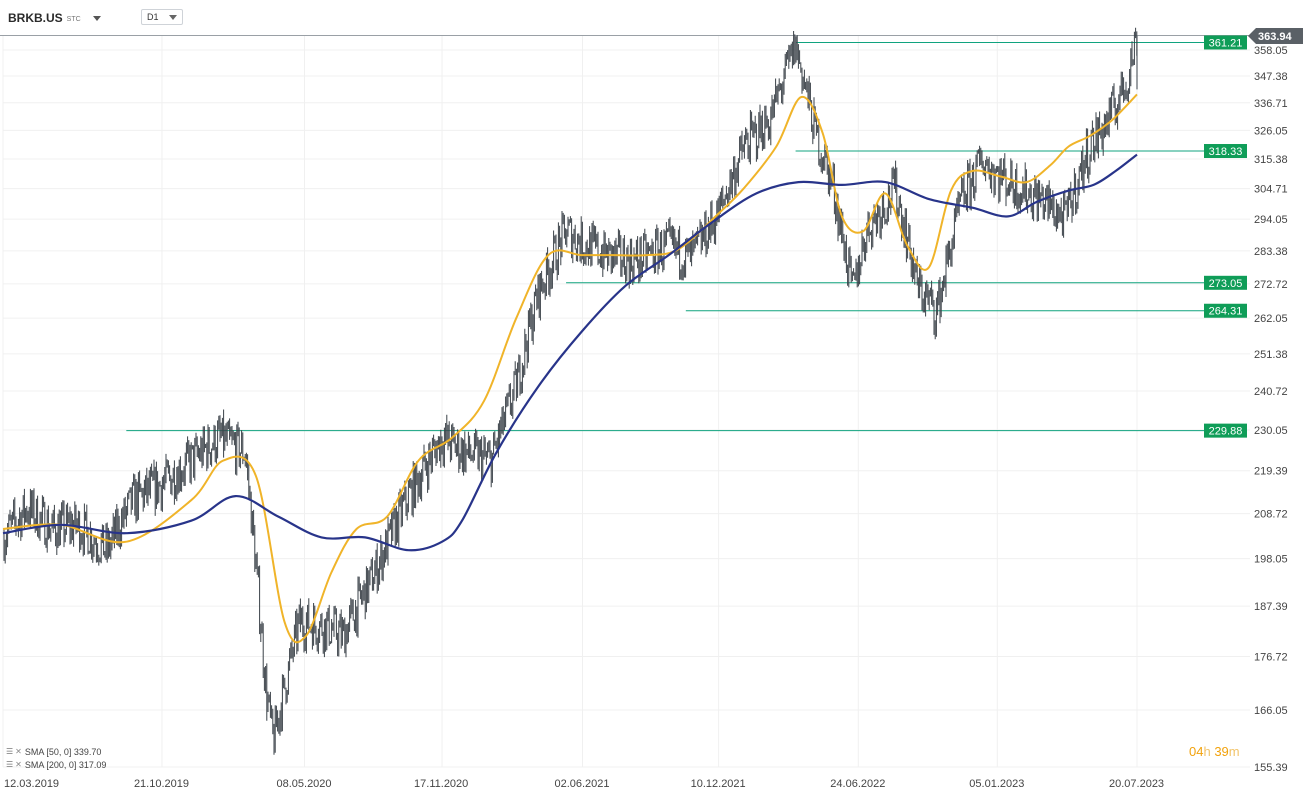 The height and width of the screenshot is (799, 1315). I want to click on legend-sma200: ☰ ✕ SMA [200, 0] 317.09, so click(56, 764).